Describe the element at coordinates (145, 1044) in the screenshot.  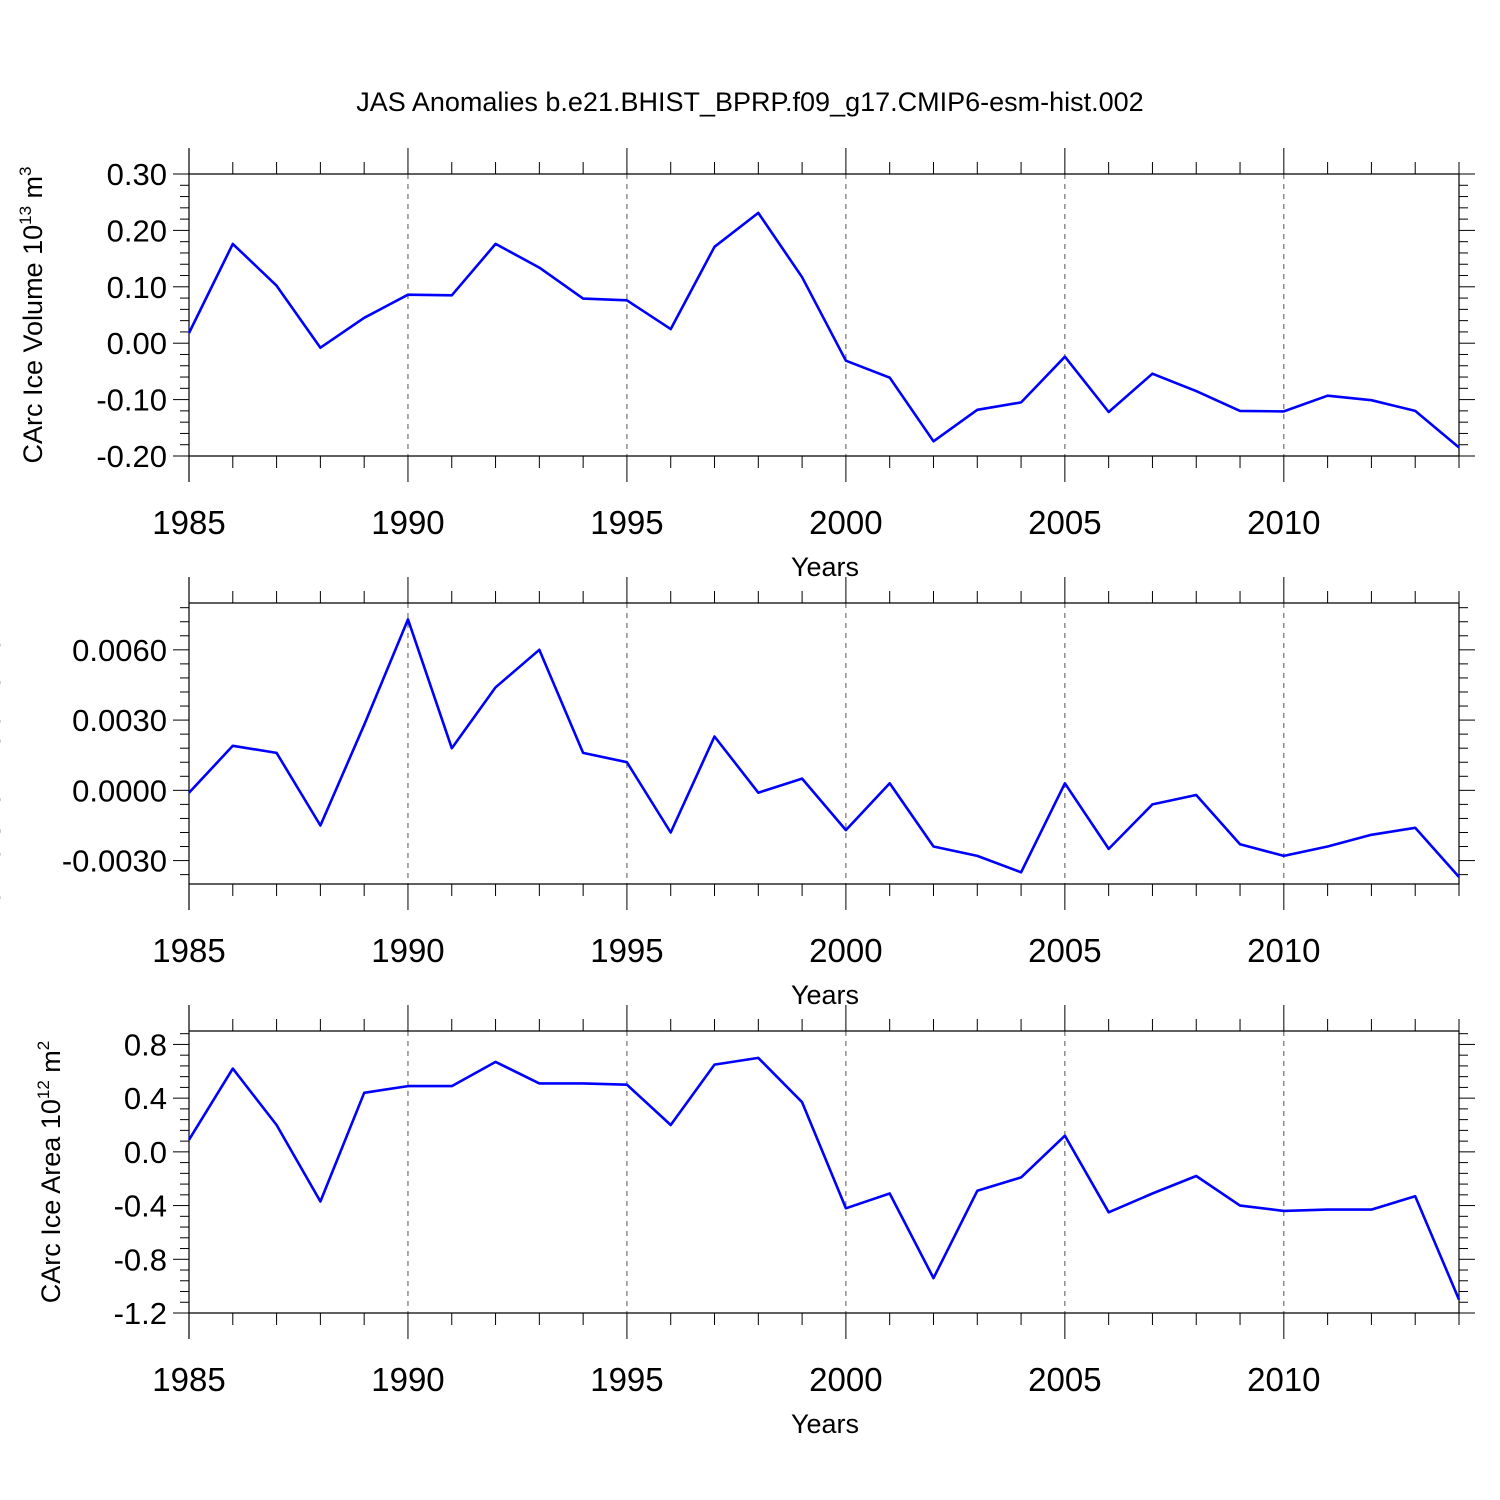
I see `y-tick-label: 0.8` at that location.